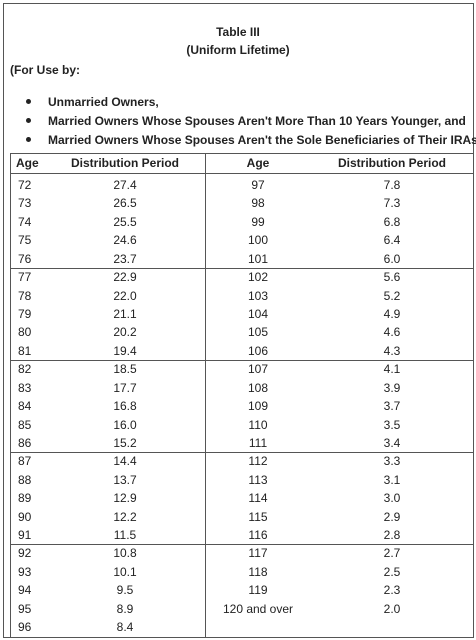 The width and height of the screenshot is (476, 640). Describe the element at coordinates (258, 277) in the screenshot. I see `age-cell: 102` at that location.